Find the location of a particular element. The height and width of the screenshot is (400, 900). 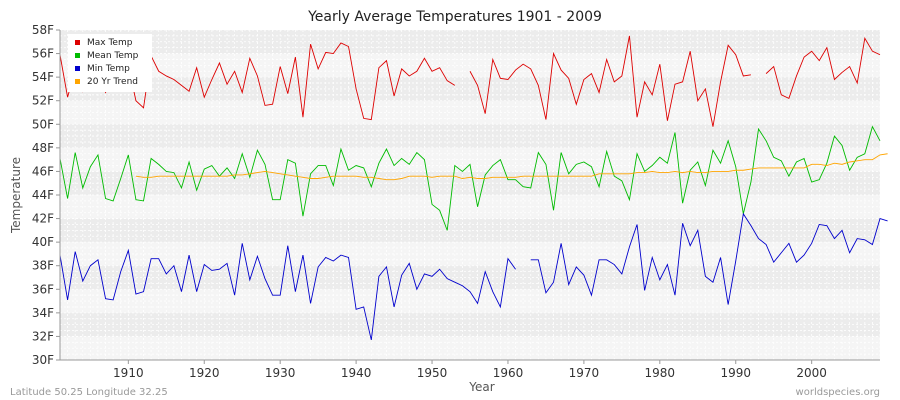

x-axis-ticks: 1910 1920 1930 1940 1950 1960 1970 1980 1990 2000 is located at coordinates (470, 370).